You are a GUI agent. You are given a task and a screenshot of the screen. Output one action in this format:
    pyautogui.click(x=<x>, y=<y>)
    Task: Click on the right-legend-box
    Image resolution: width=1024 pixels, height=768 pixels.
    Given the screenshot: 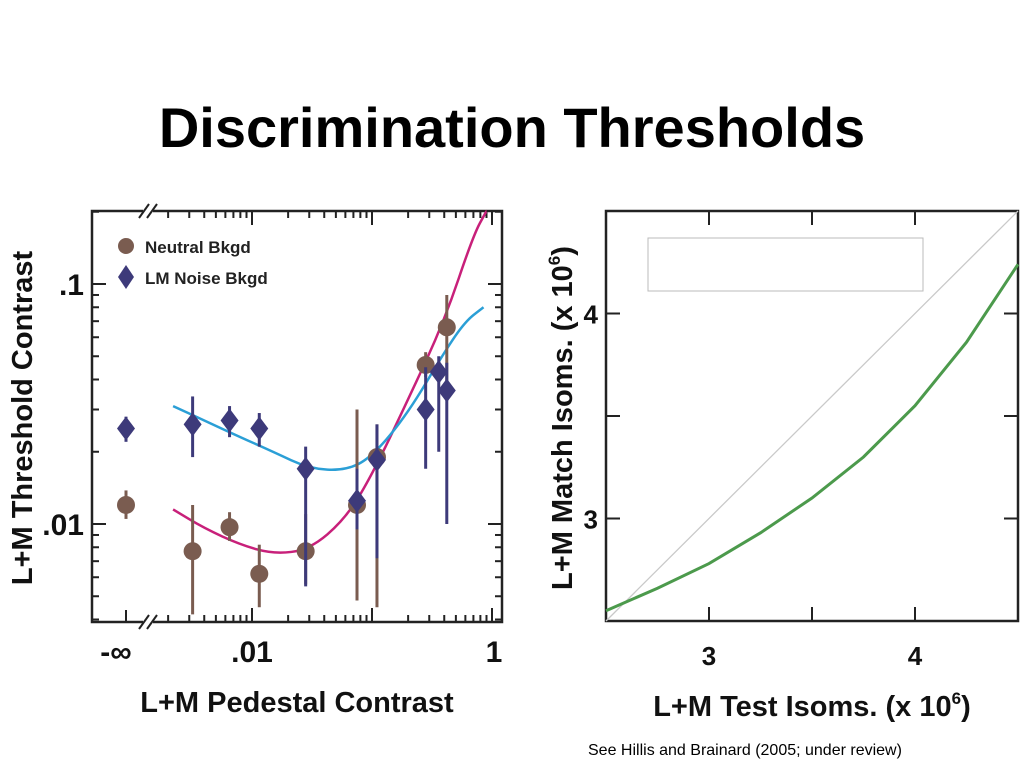 What is the action you would take?
    pyautogui.click(x=785, y=264)
    